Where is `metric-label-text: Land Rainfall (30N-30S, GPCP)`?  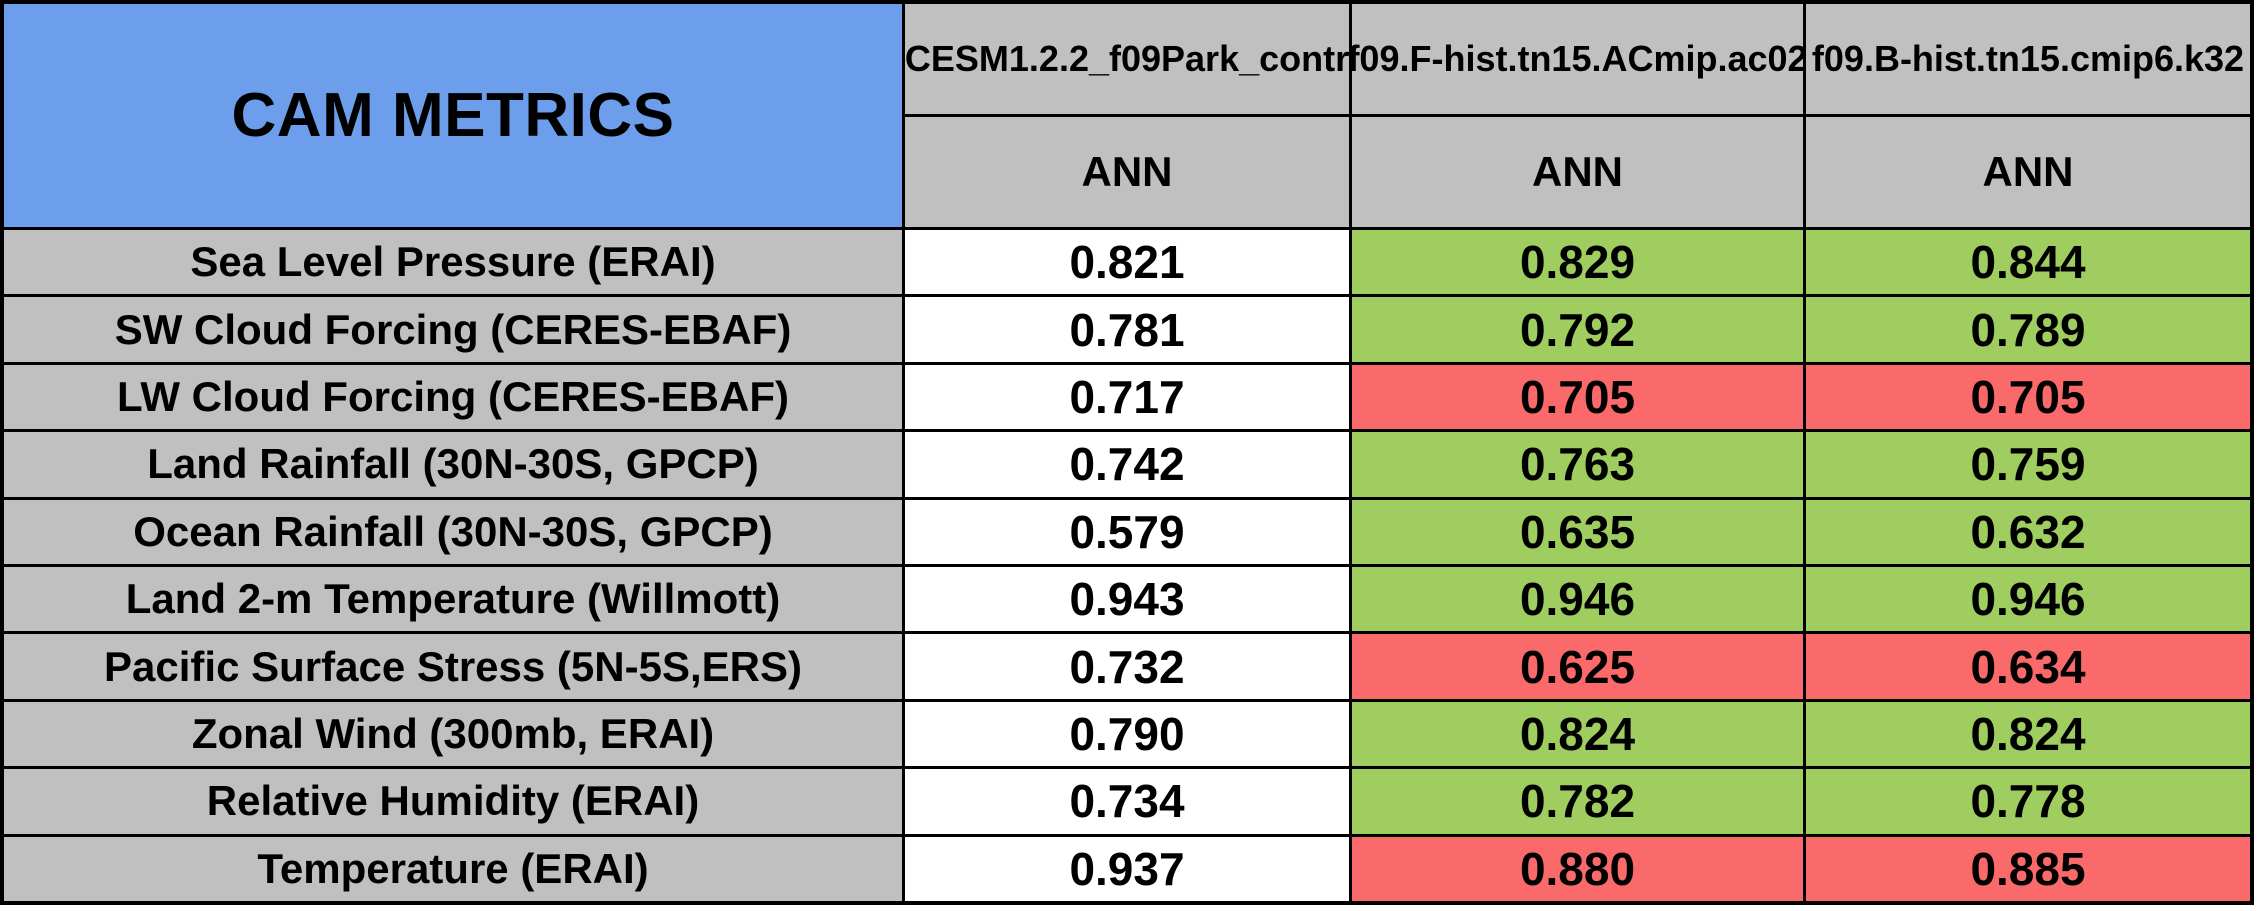
metric-label-text: Land Rainfall (30N-30S, GPCP) is located at coordinates (453, 464).